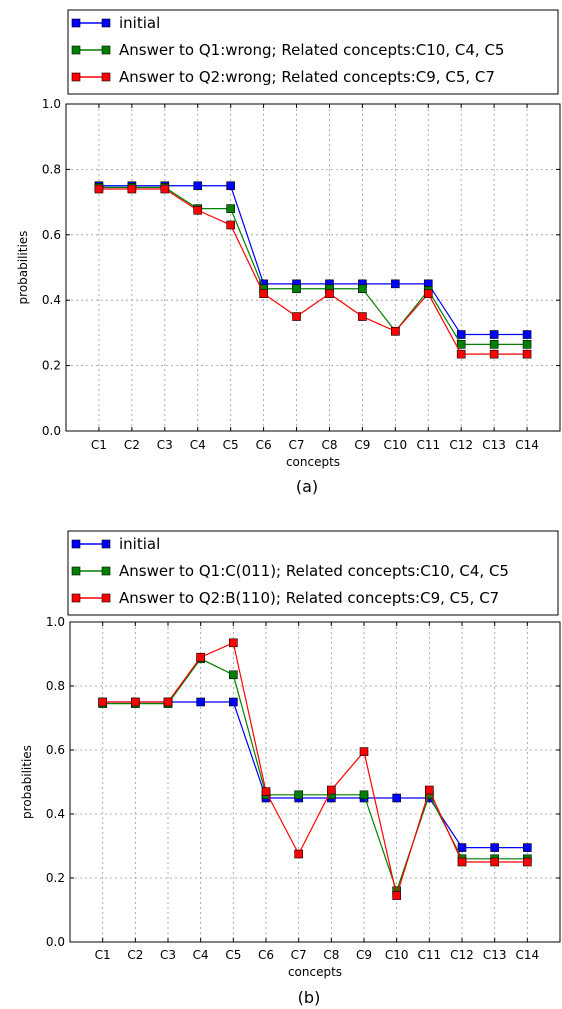 This screenshot has height=1009, width=562. I want to click on x-tick-label: C4, so click(198, 445).